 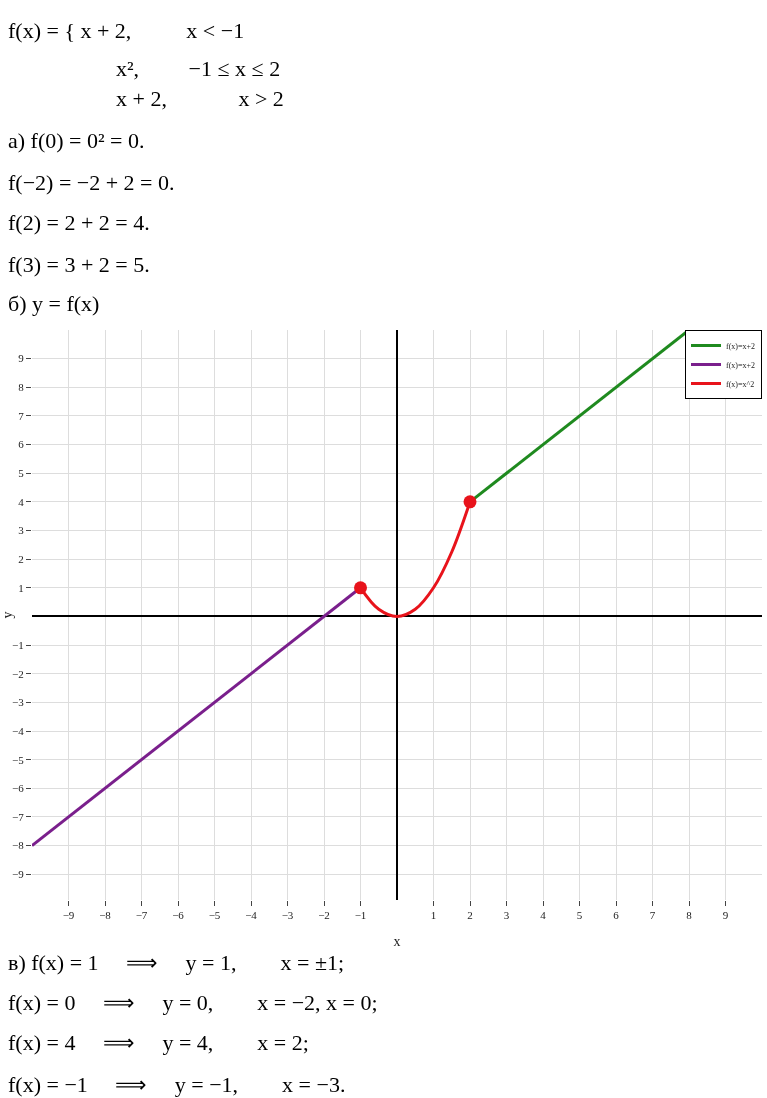 I want to click on y-tick-label: 3, so click(x=21, y=530).